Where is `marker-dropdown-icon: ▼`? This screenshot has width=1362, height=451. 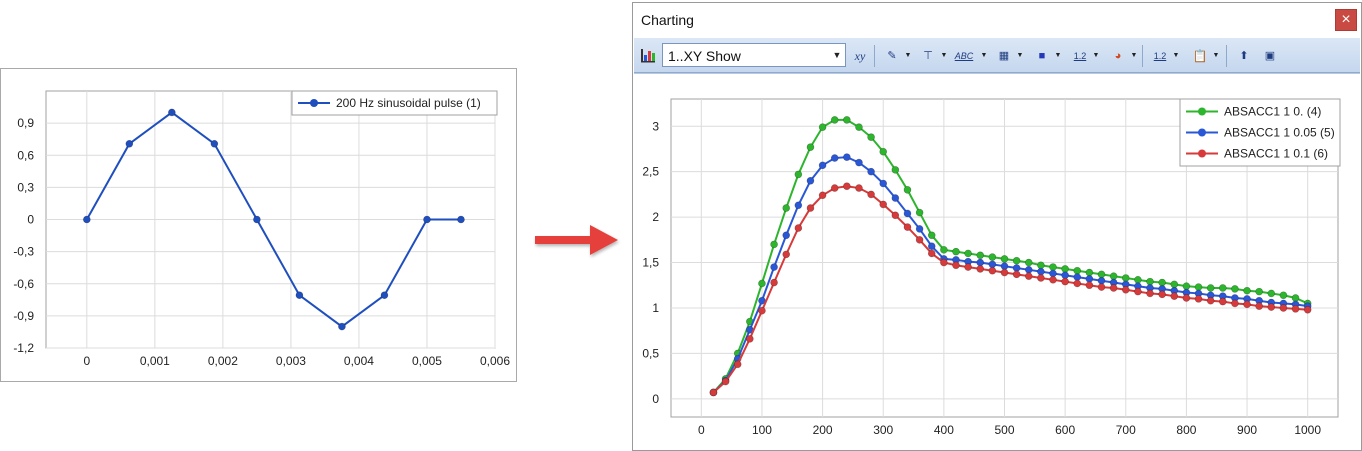
marker-dropdown-icon: ▼ is located at coordinates (1058, 55).